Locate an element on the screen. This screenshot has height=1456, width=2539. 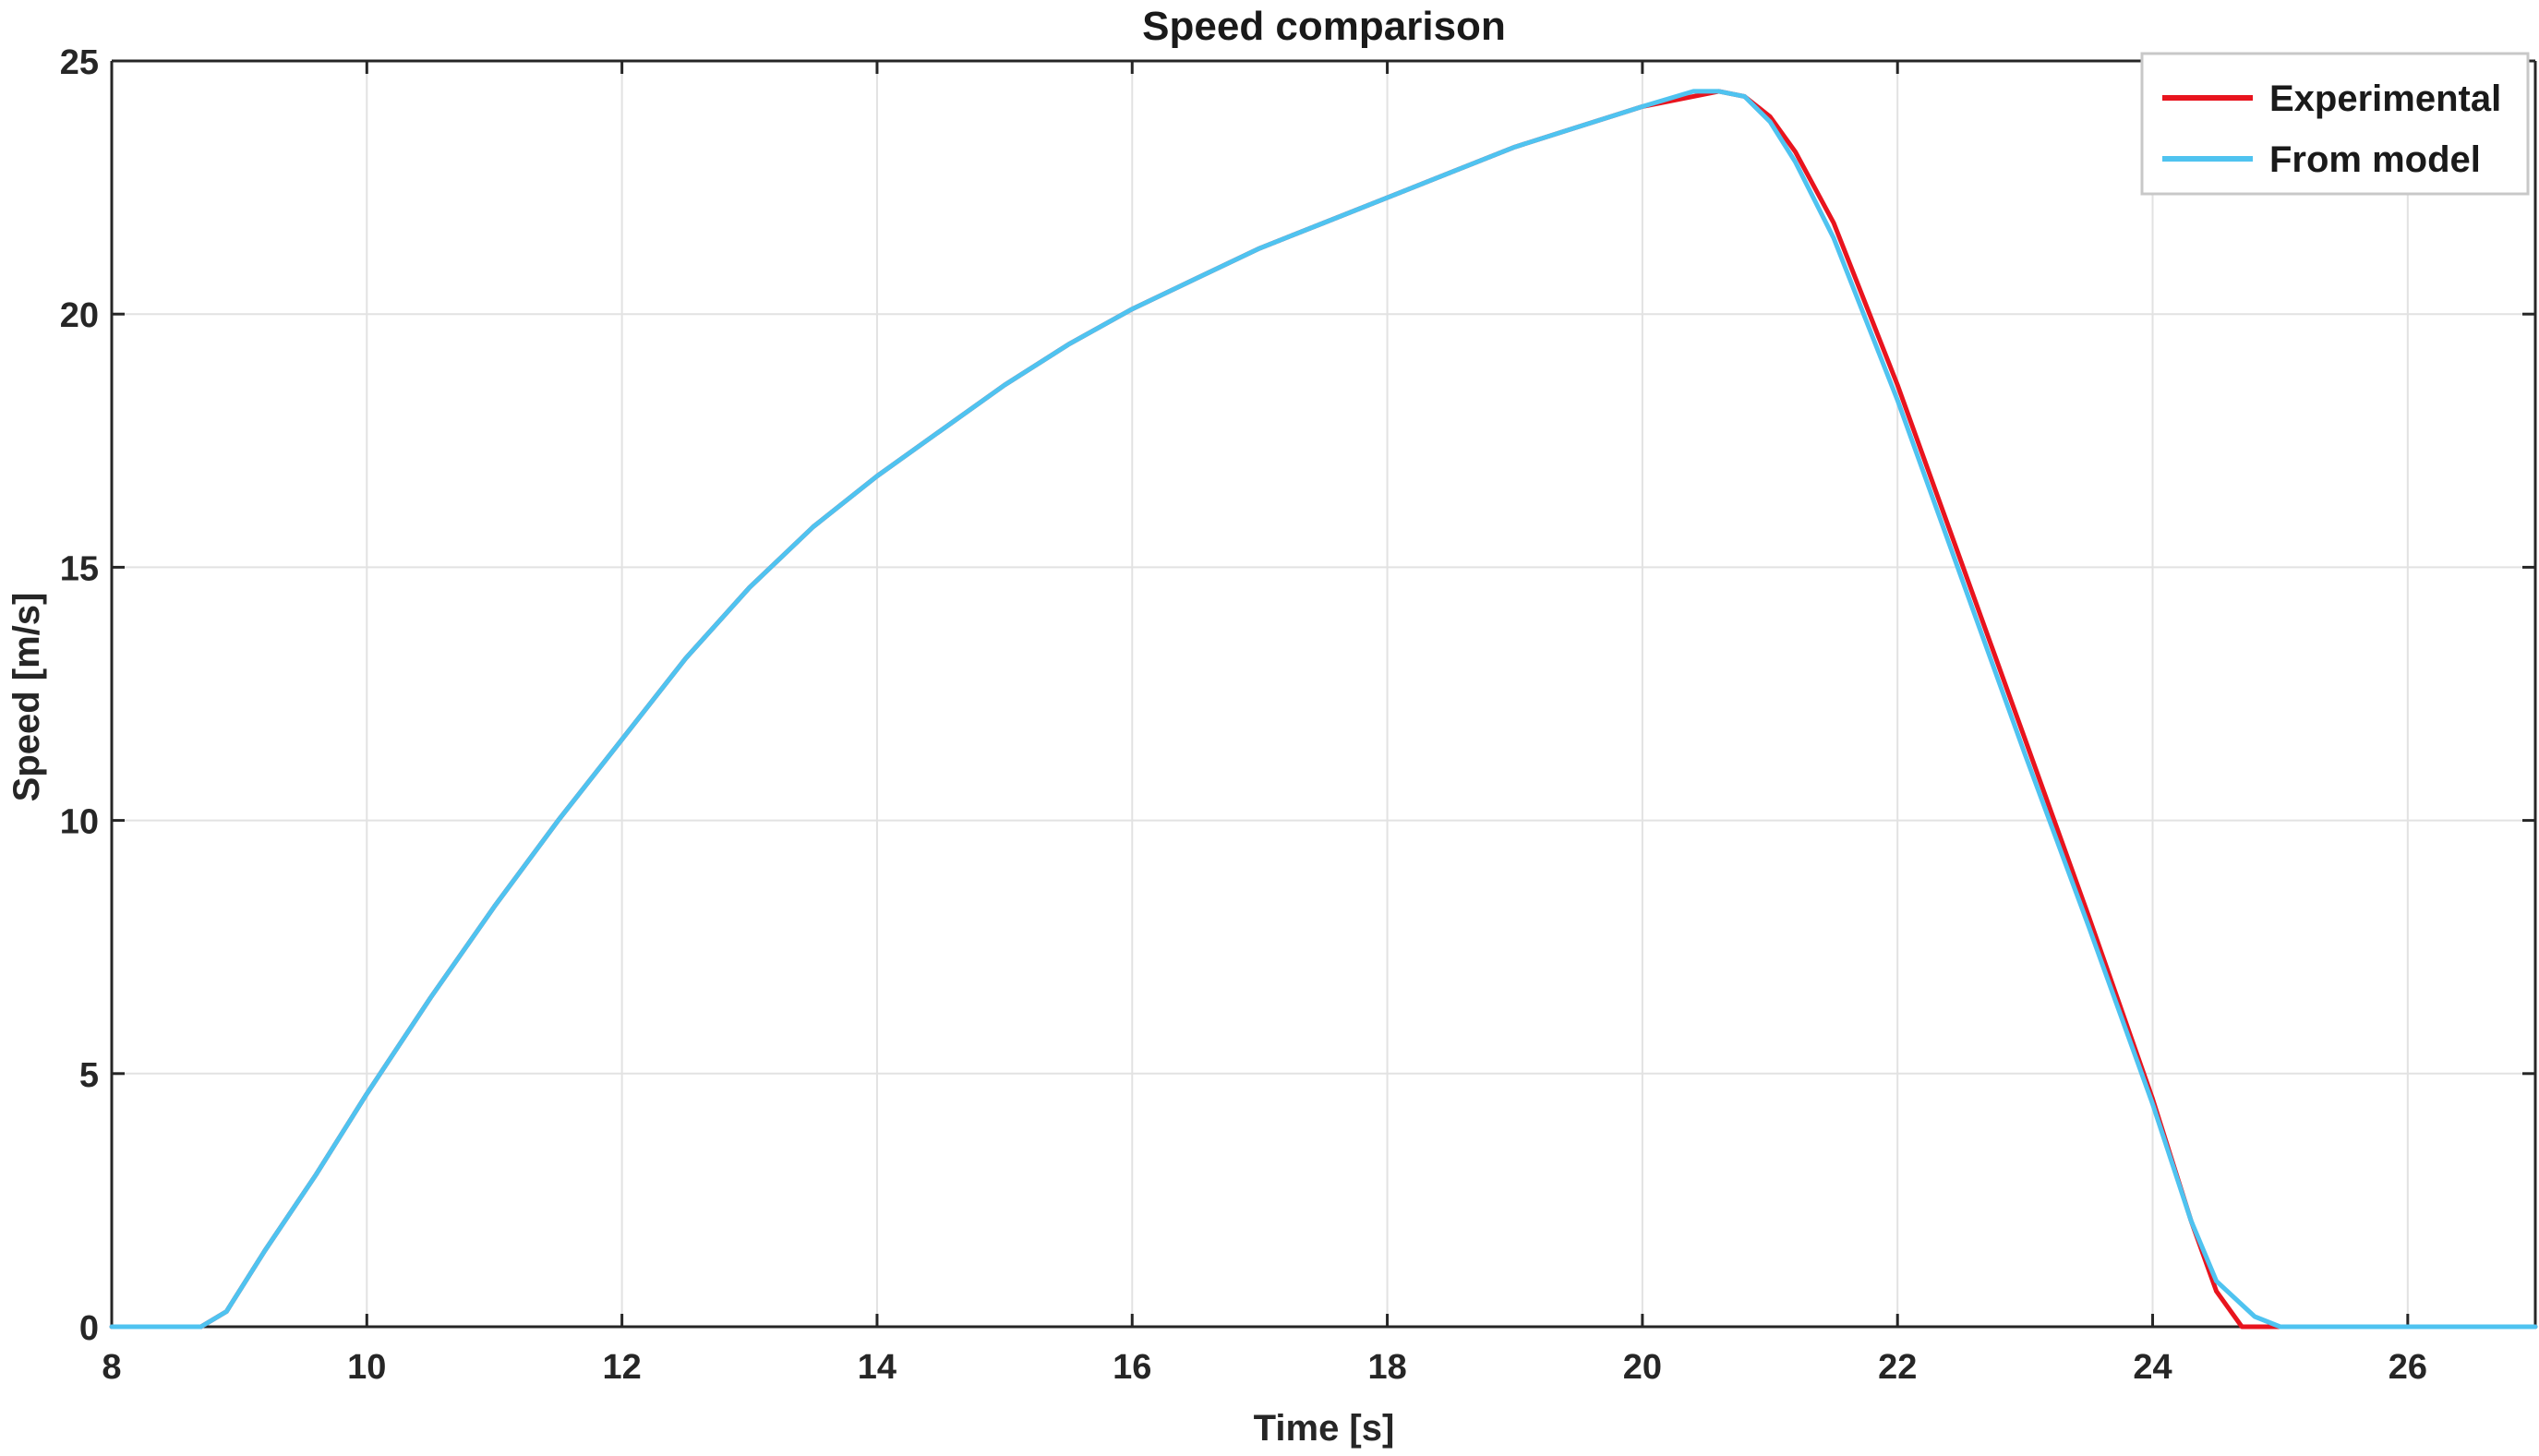
x-tick-label-10: 10 is located at coordinates (366, 1367).